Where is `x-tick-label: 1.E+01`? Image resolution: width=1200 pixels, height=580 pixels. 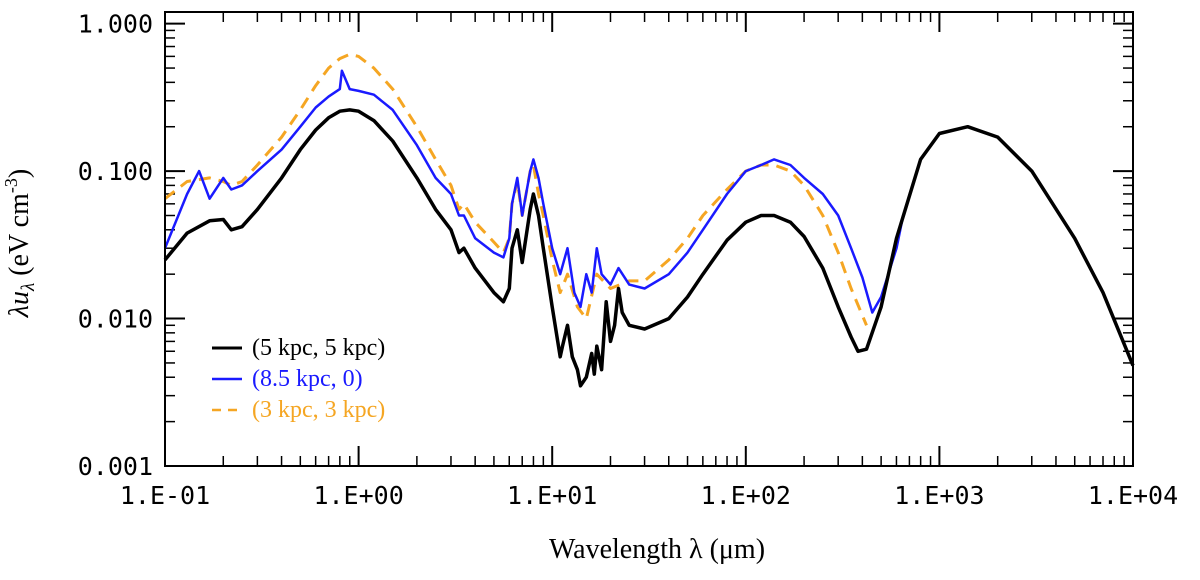
x-tick-label: 1.E+01 is located at coordinates (552, 495).